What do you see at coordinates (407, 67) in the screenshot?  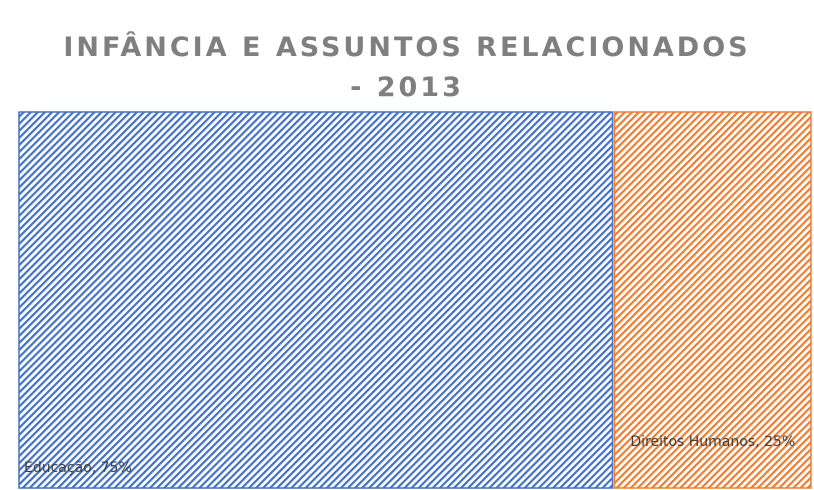 I see `chart-title: INFÂNCIA E ASSUNTOS RELACIONADOS - 2013` at bounding box center [407, 67].